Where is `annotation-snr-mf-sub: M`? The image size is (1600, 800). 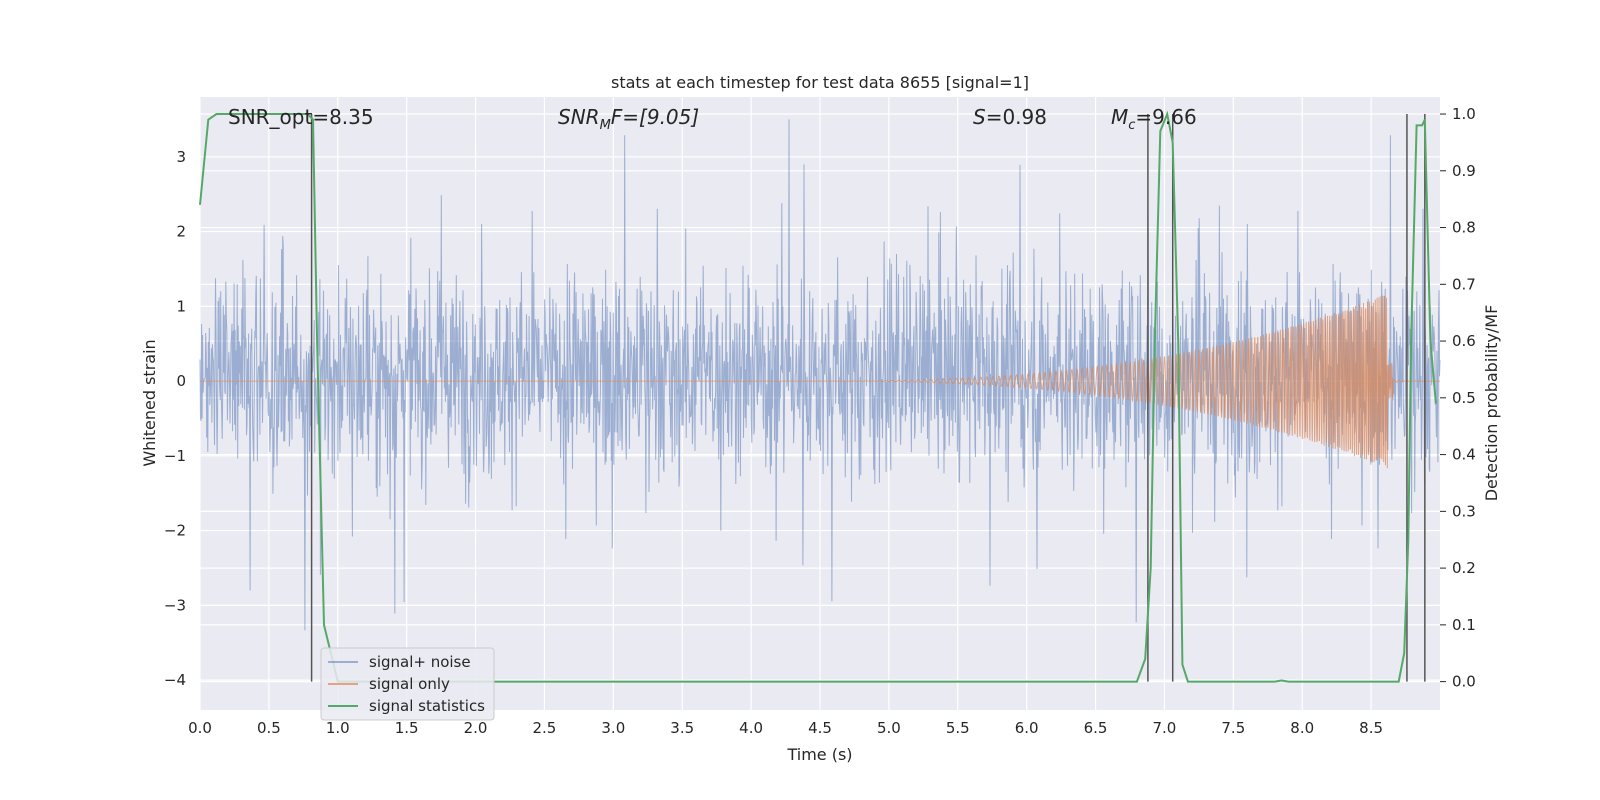
annotation-snr-mf-sub: M is located at coordinates (605, 125).